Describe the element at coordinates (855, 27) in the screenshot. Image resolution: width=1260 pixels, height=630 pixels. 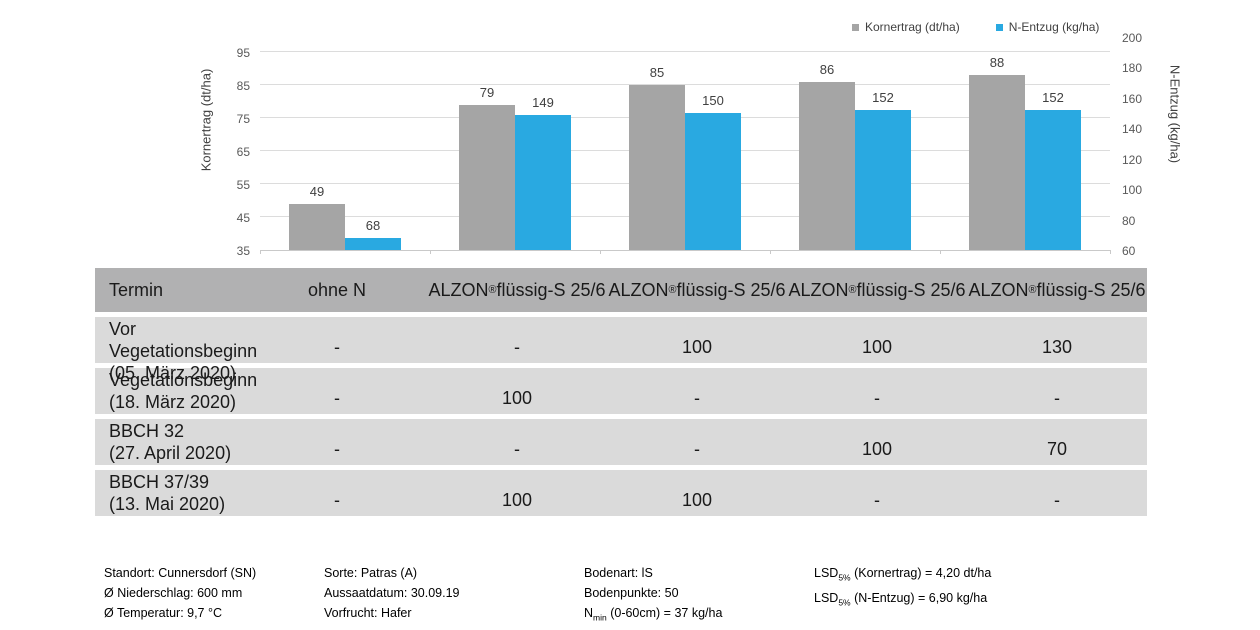
I see `kornertrag-swatch-icon` at that location.